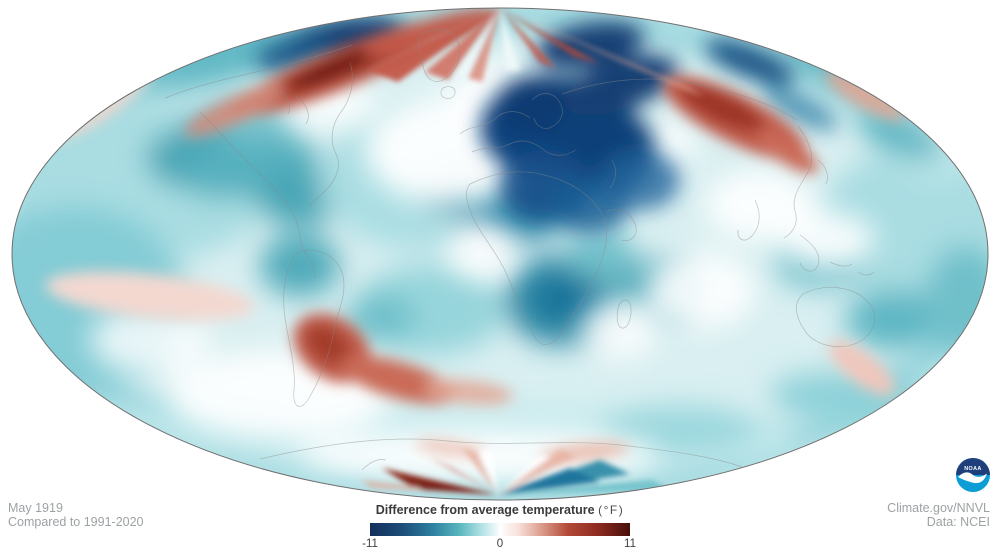 Image resolution: width=1000 pixels, height=555 pixels. Describe the element at coordinates (536, 53) in the screenshot. I see `north-pole-fan` at that location.